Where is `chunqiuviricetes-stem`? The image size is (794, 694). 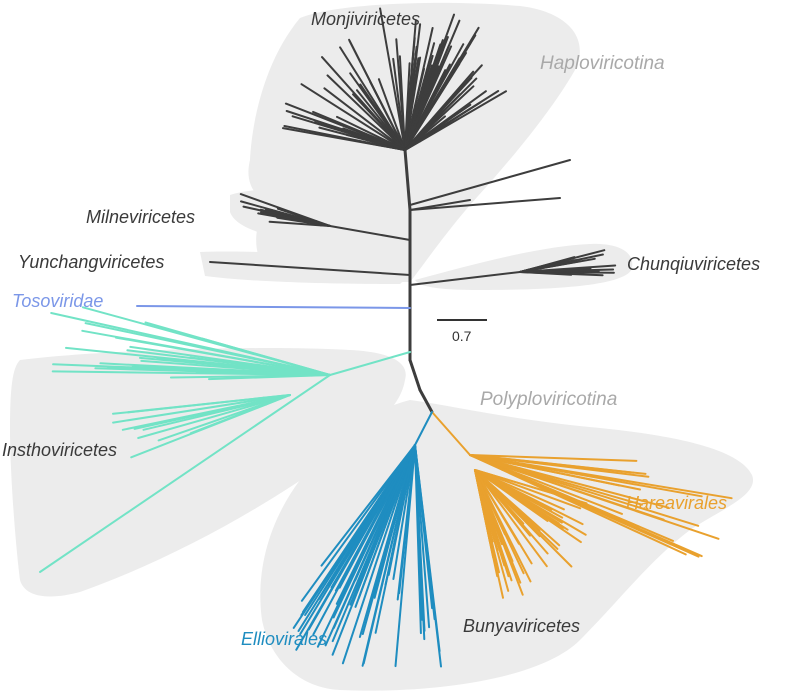
chunqiuviricetes-stem is located at coordinates (524, 271).